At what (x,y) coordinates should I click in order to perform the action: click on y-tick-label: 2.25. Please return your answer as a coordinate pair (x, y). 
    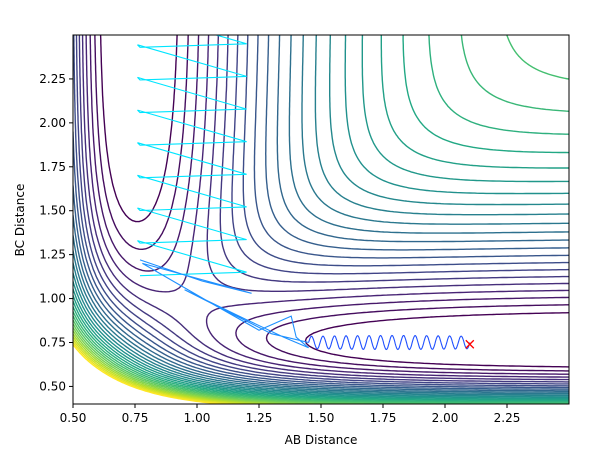
    Looking at the image, I should click on (52, 79).